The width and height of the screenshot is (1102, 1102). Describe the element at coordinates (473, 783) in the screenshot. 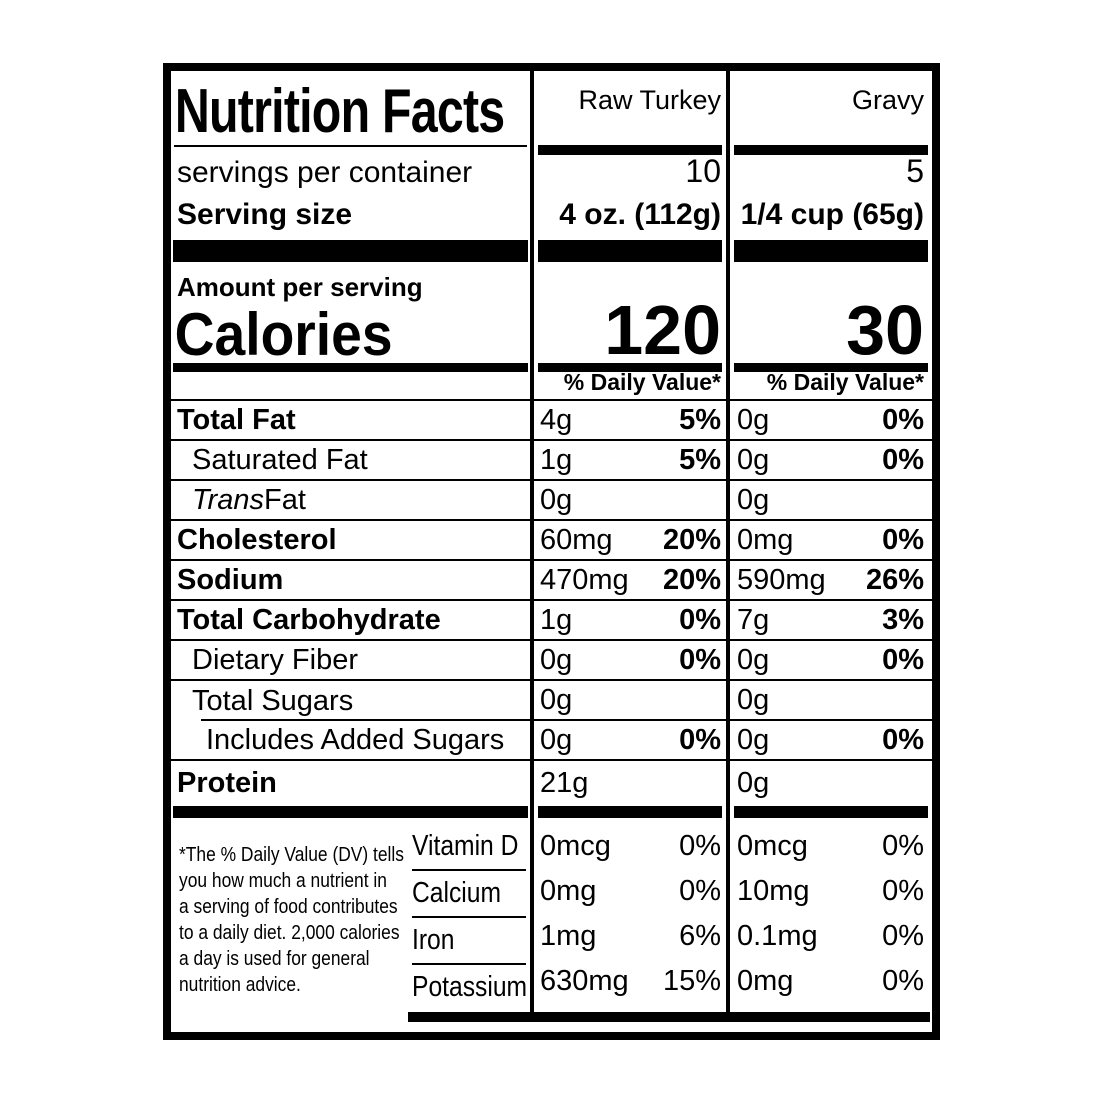

I see `nutrient-row-protein: Protein 21g 0g` at that location.